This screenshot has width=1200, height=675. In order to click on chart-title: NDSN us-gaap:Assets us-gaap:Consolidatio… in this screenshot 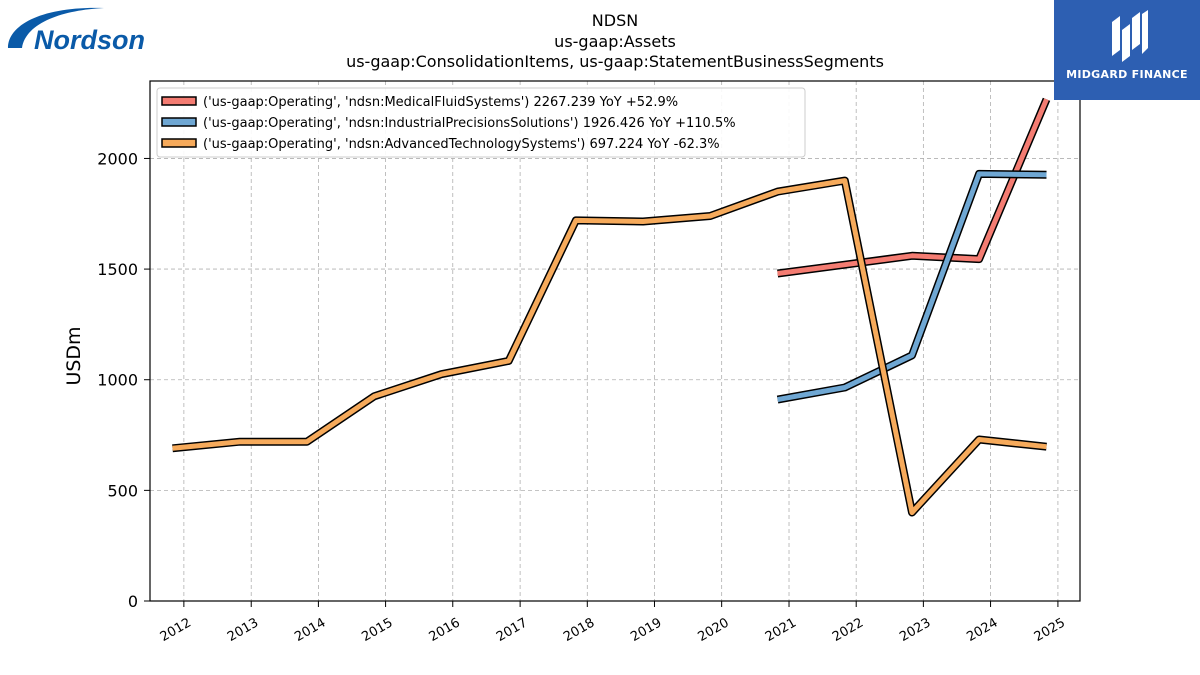, I will do `click(615, 41)`.